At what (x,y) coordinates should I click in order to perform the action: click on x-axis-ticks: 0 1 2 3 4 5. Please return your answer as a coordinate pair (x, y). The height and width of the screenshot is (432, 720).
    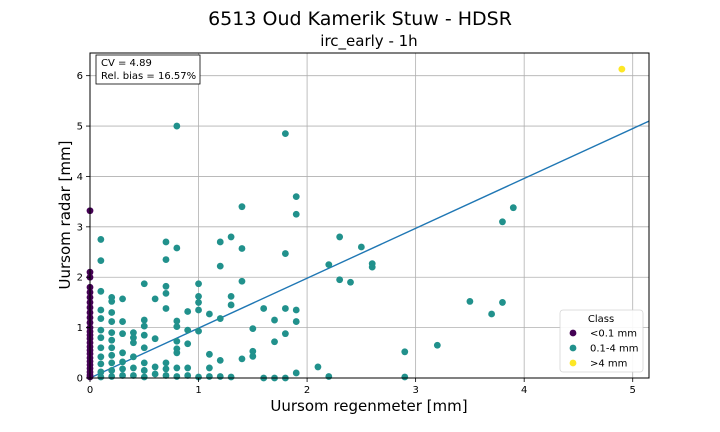
    Looking at the image, I should click on (361, 387).